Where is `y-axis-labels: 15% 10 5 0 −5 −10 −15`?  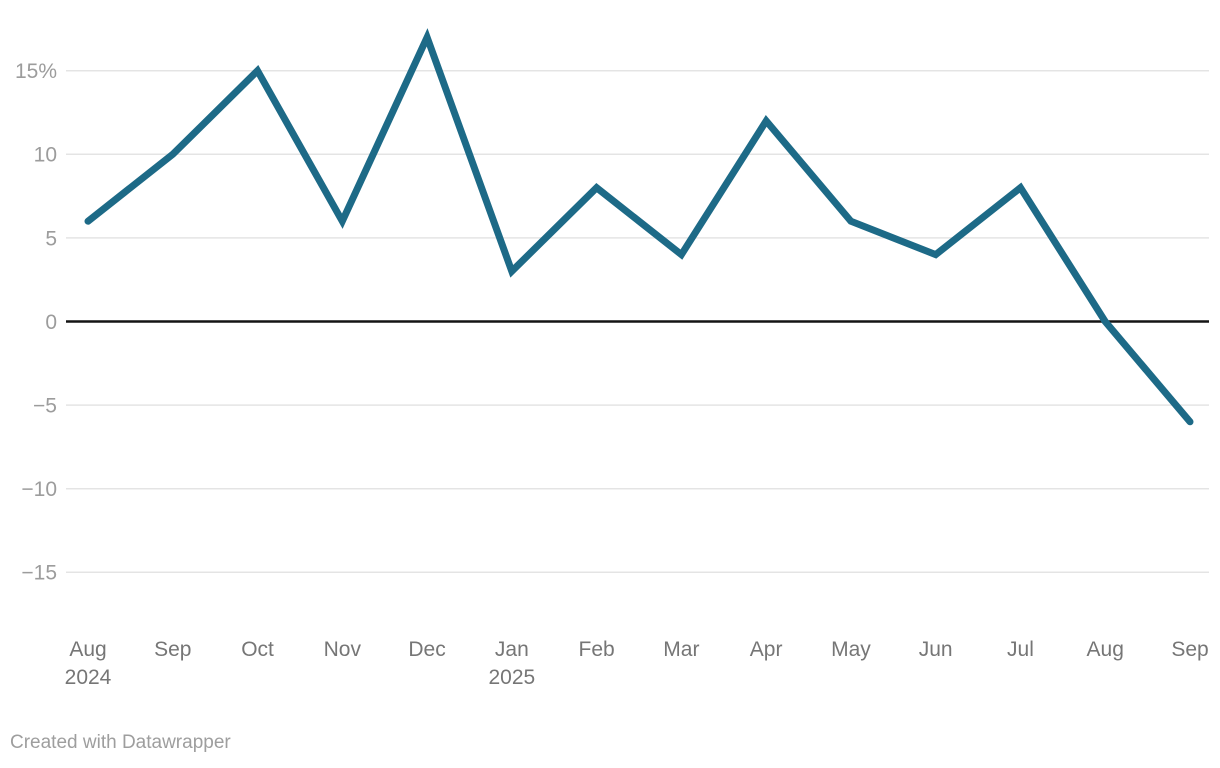
y-axis-labels: 15% 10 5 0 −5 −10 −15 is located at coordinates (36, 322).